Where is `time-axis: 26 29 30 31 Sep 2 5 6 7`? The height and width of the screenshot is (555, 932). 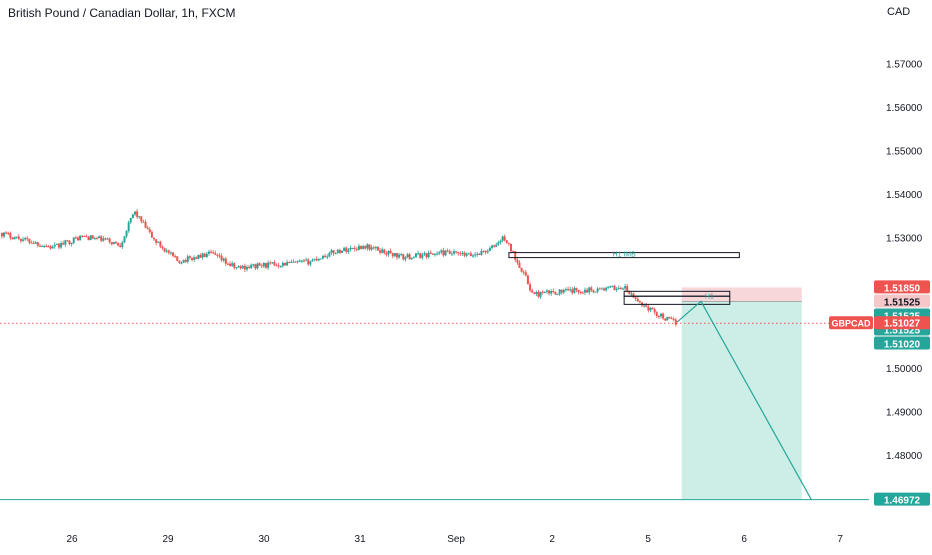 time-axis: 26 29 30 31 Sep 2 5 6 7 is located at coordinates (454, 539).